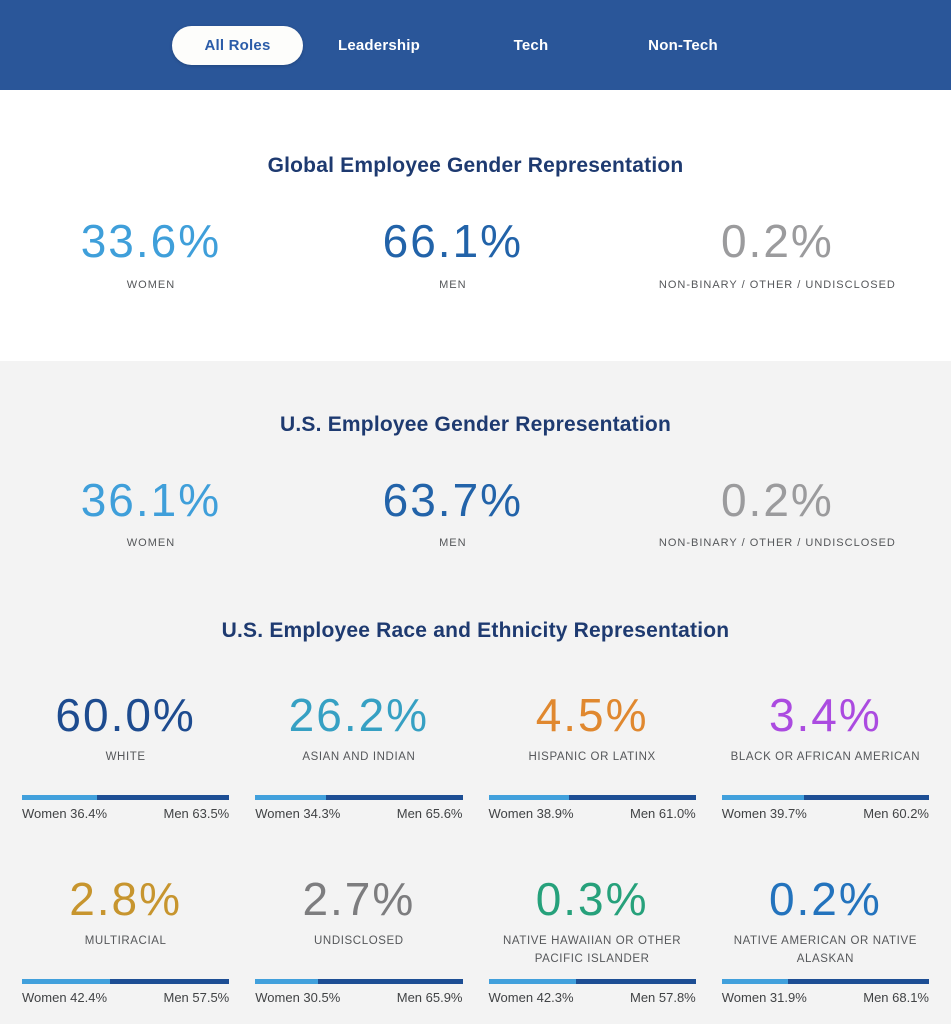 This screenshot has width=951, height=1024. What do you see at coordinates (298, 814) in the screenshot?
I see `bar-women-label: Women 34.3%` at bounding box center [298, 814].